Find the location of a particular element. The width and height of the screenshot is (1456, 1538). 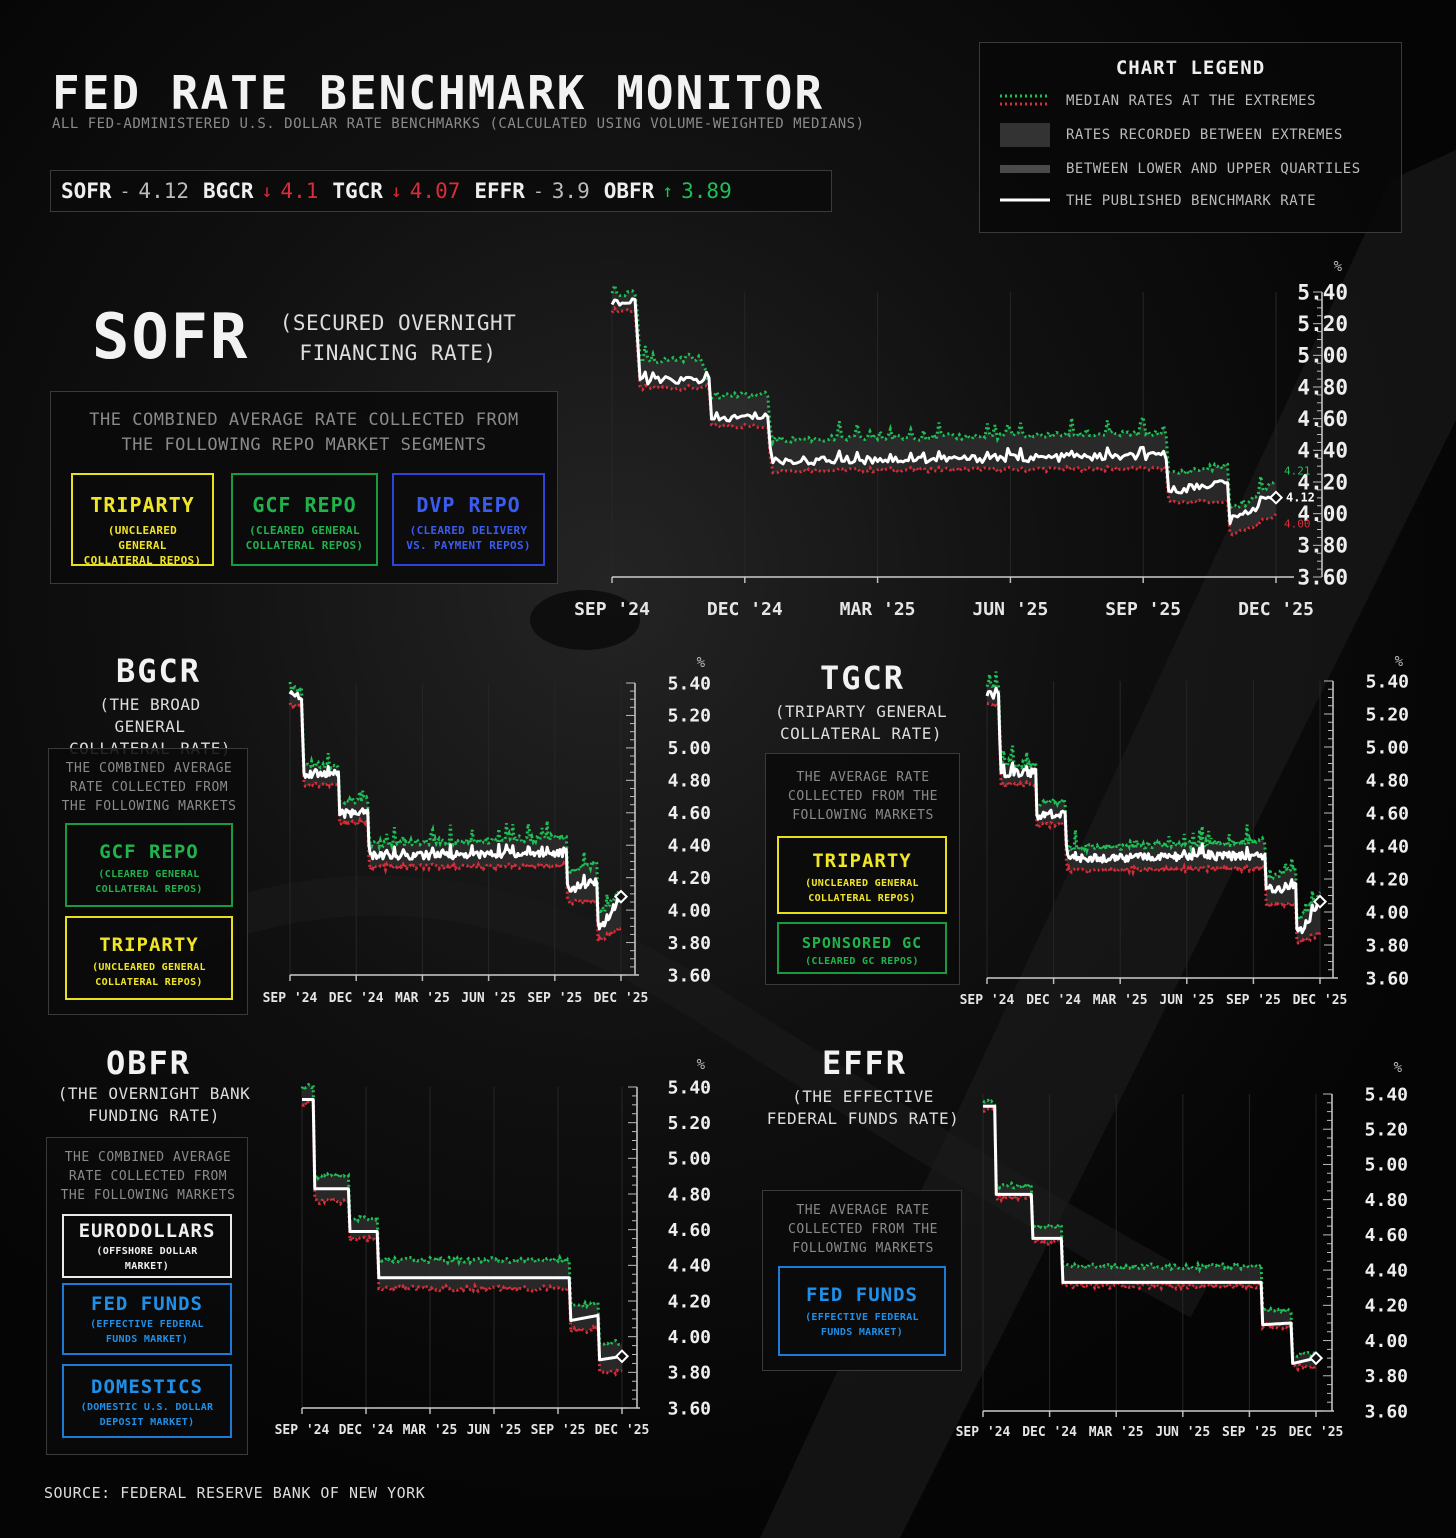

ticker-item-bgcr: BGCR ↓ 4.1 is located at coordinates (260, 191).